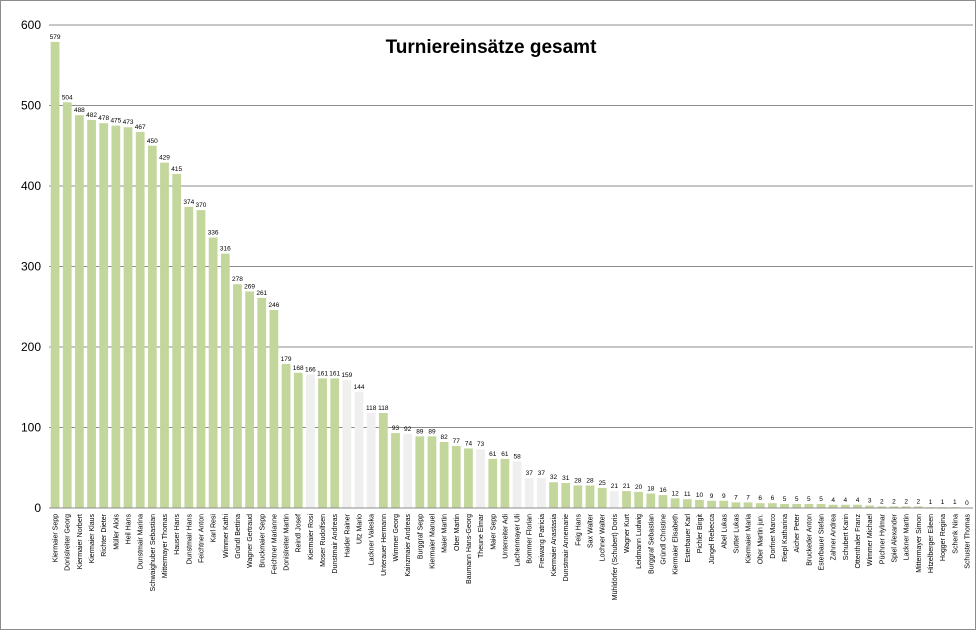  What do you see at coordinates (967, 541) in the screenshot?
I see `x-tick-label: Schuster Thomas` at bounding box center [967, 541].